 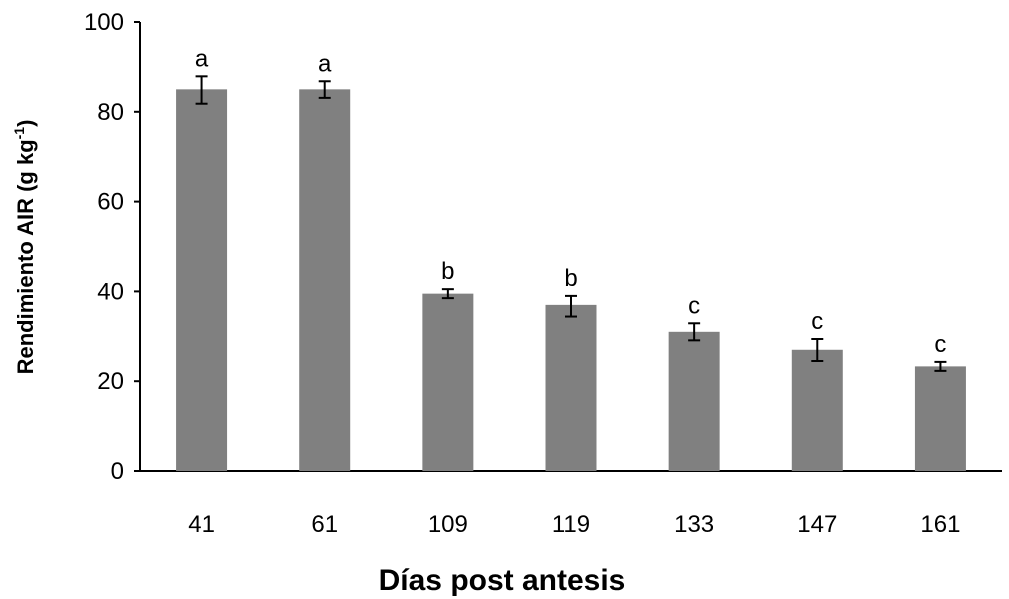 What do you see at coordinates (25, 123) in the screenshot?
I see `y-axis-title-close: )` at bounding box center [25, 123].